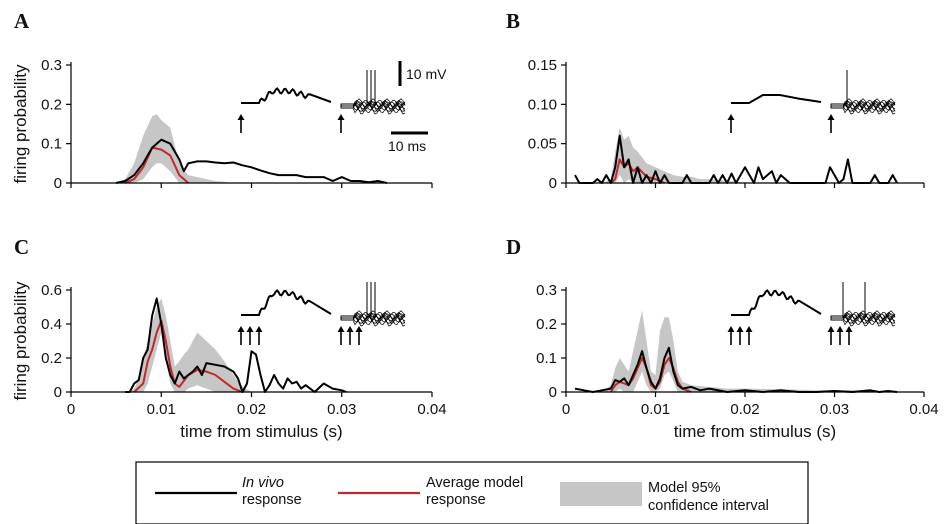 The width and height of the screenshot is (950, 524). What do you see at coordinates (474, 483) in the screenshot?
I see `legend-model-label-1: Average model` at bounding box center [474, 483].